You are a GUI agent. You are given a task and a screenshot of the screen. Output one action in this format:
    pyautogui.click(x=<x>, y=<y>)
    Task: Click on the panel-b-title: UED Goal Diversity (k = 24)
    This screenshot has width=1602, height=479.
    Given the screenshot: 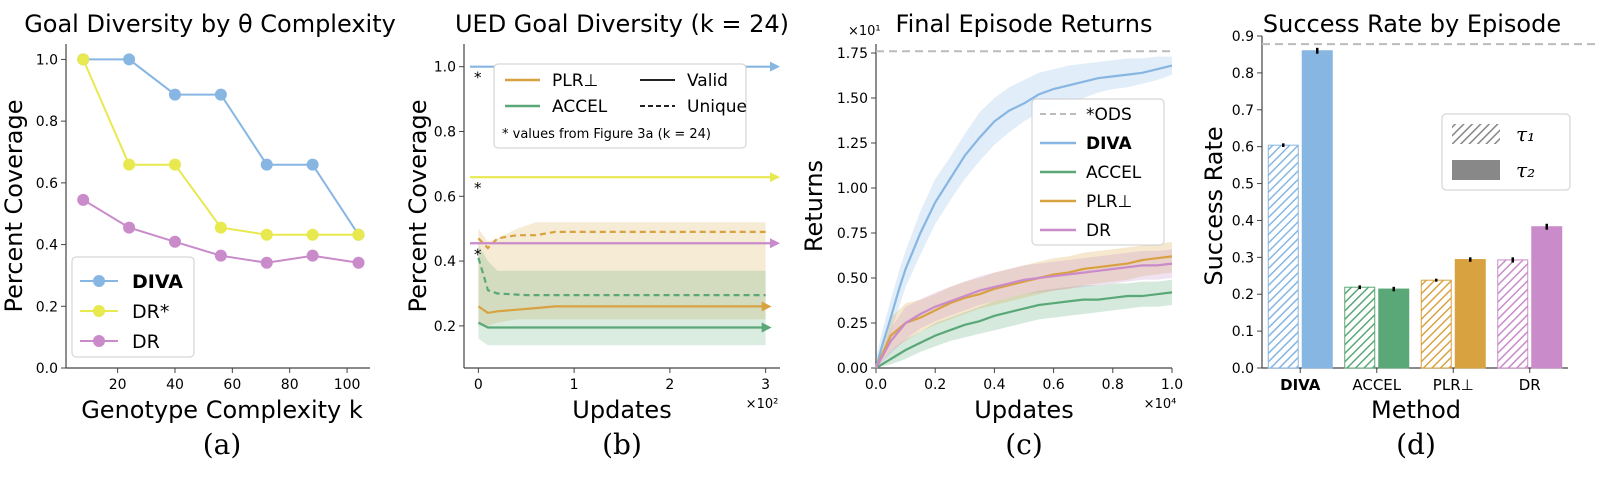 What is the action you would take?
    pyautogui.click(x=622, y=24)
    